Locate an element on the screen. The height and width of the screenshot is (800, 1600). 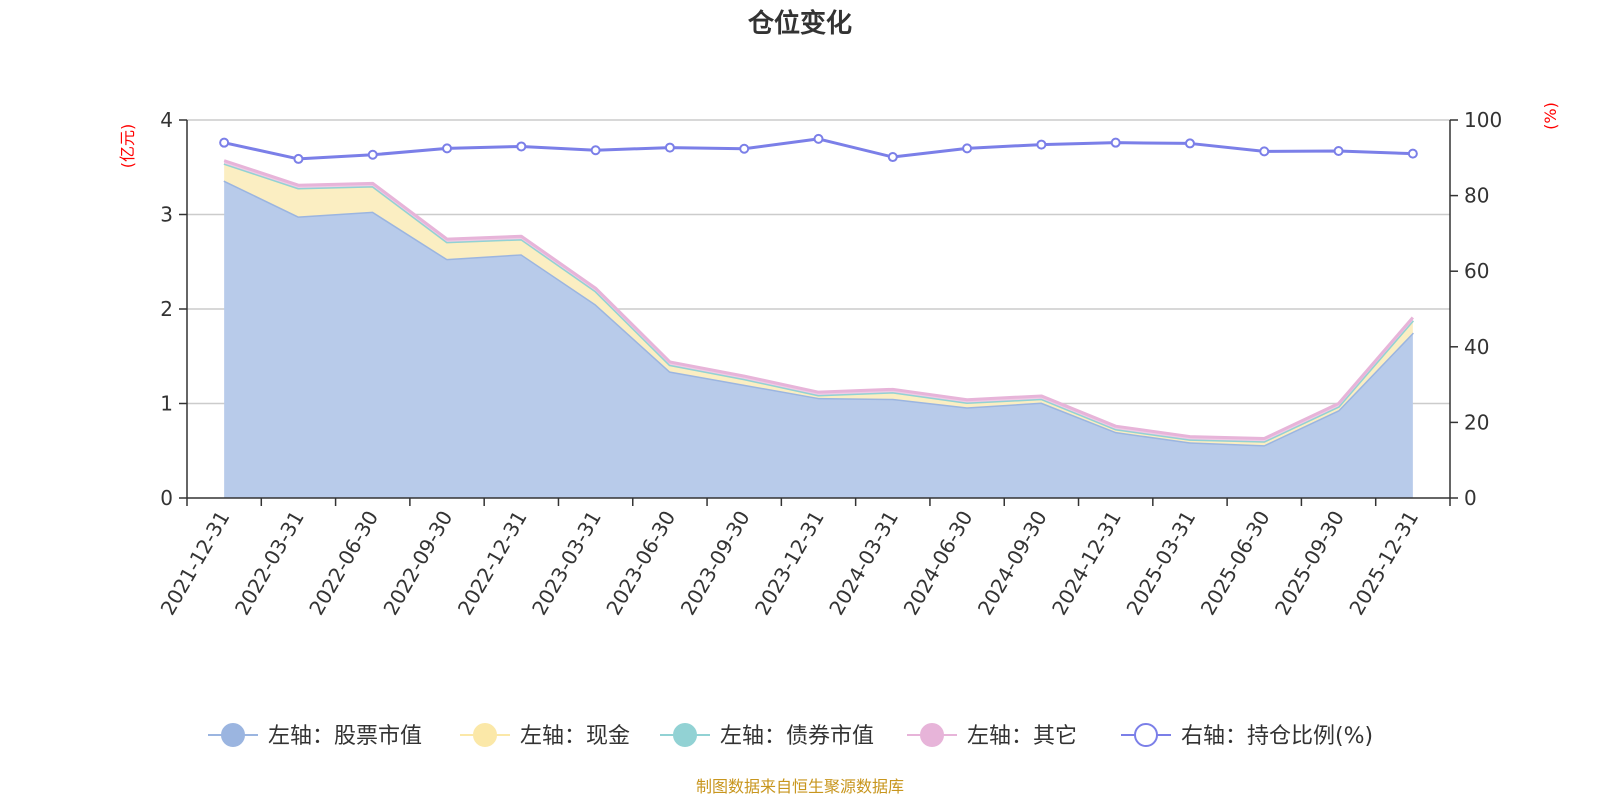
source-note: 制图数据来自恒生聚源数据库 is located at coordinates (800, 786).